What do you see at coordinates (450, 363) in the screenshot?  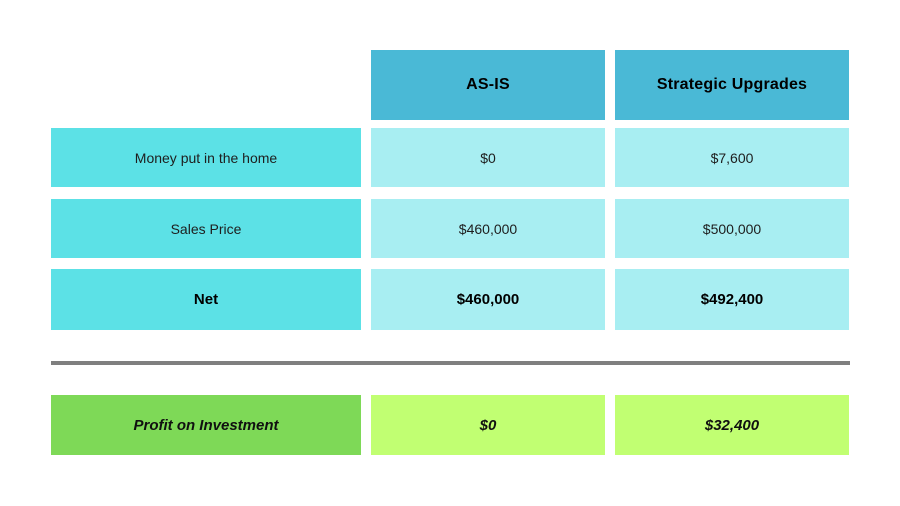 I see `divider-line` at bounding box center [450, 363].